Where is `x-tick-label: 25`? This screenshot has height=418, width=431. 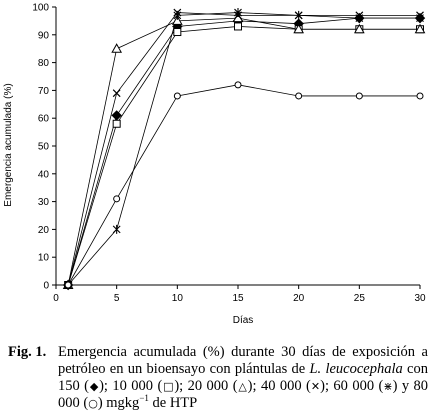 x-tick-label: 25 is located at coordinates (360, 298).